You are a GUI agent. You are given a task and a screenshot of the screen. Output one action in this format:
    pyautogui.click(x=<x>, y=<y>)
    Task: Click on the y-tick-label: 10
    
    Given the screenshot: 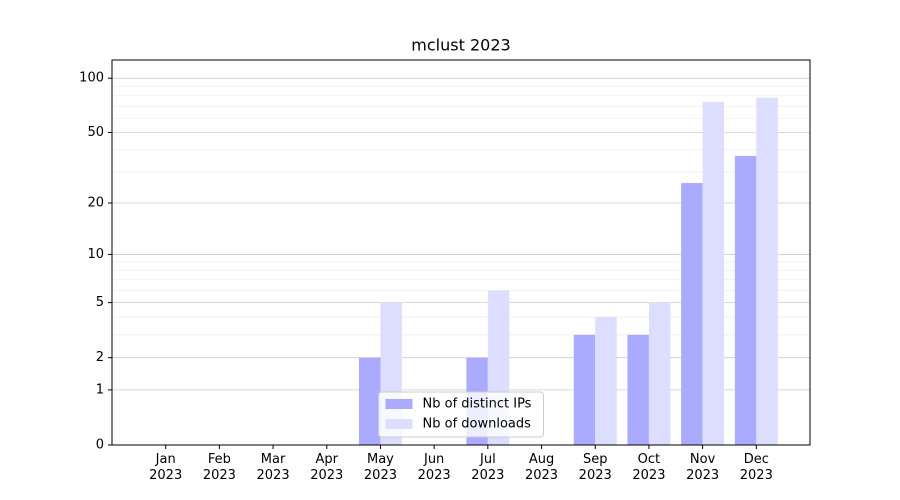 What is the action you would take?
    pyautogui.click(x=95, y=254)
    